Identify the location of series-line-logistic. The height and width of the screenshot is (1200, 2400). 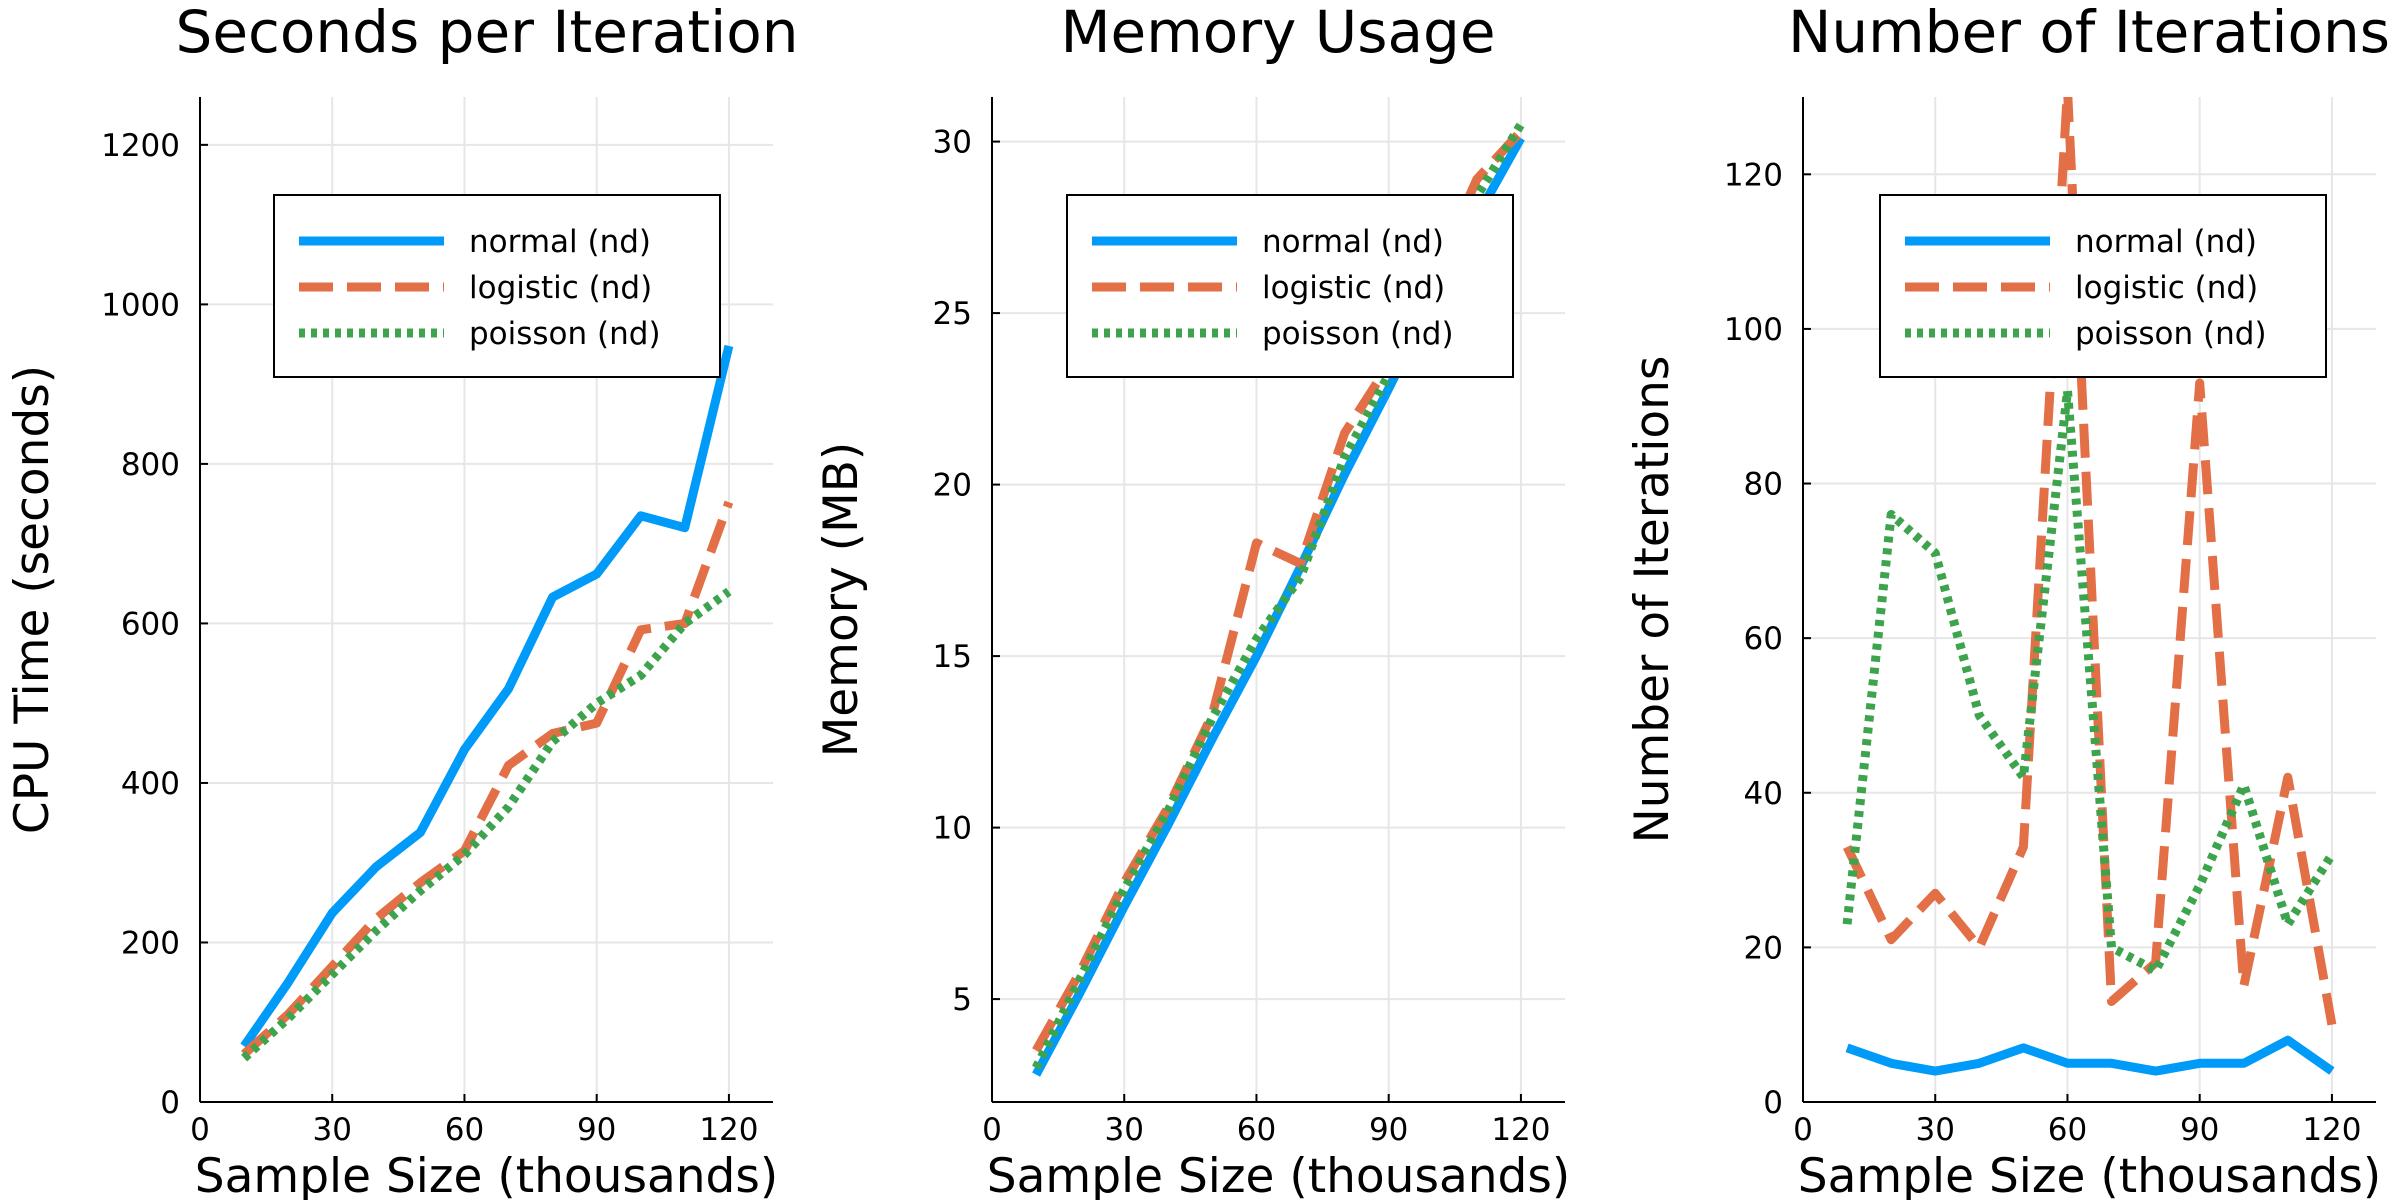
(487, 779).